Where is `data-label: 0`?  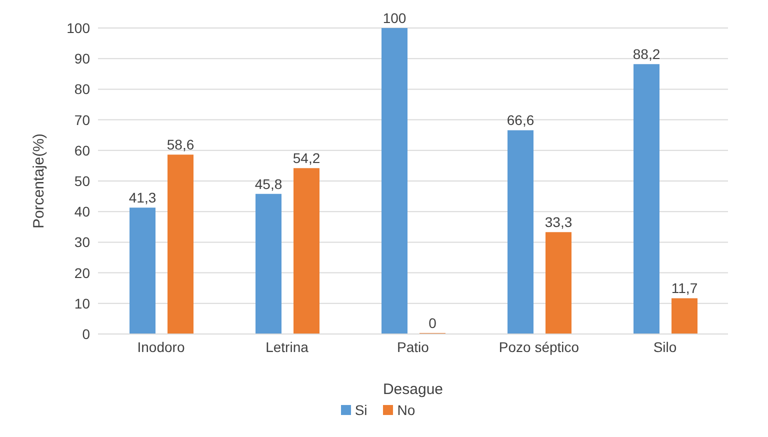
data-label: 0 is located at coordinates (432, 323).